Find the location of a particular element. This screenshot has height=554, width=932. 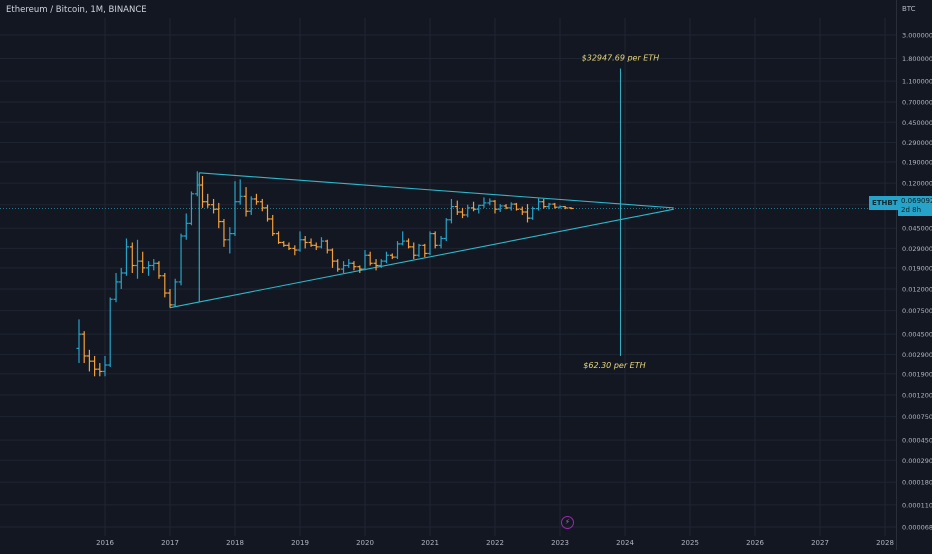

y-tick-label: 0.290000 is located at coordinates (917, 143).